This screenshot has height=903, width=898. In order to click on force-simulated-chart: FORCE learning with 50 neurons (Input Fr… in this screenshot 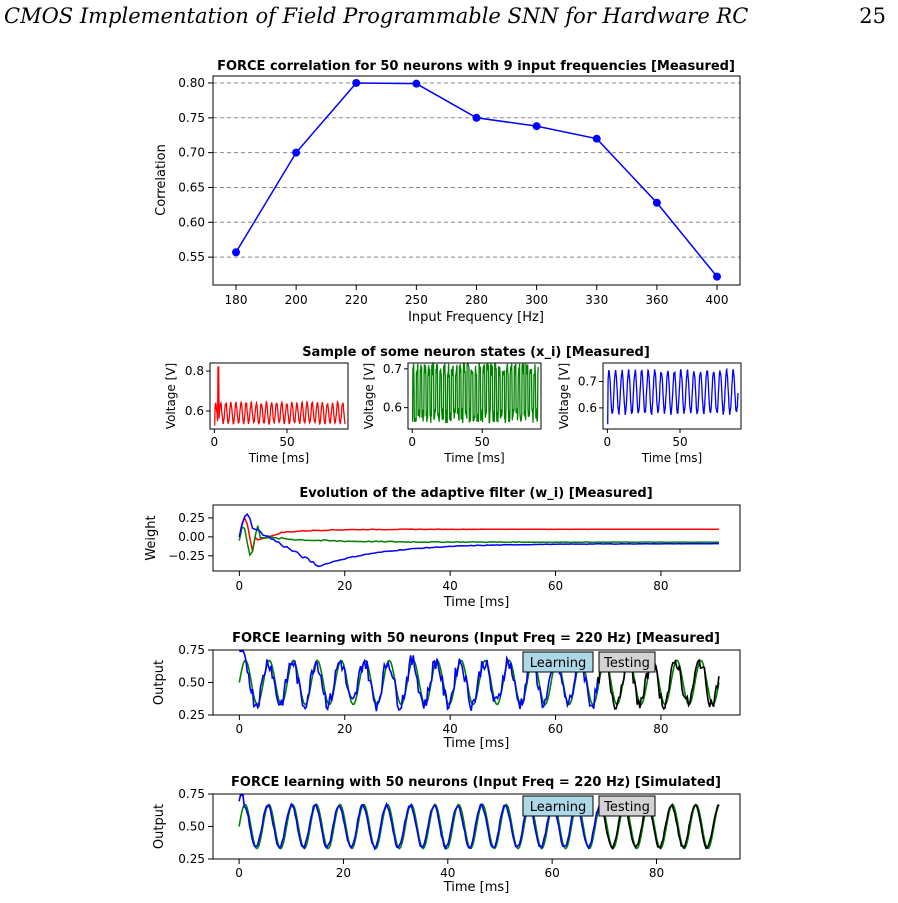, I will do `click(446, 835)`.